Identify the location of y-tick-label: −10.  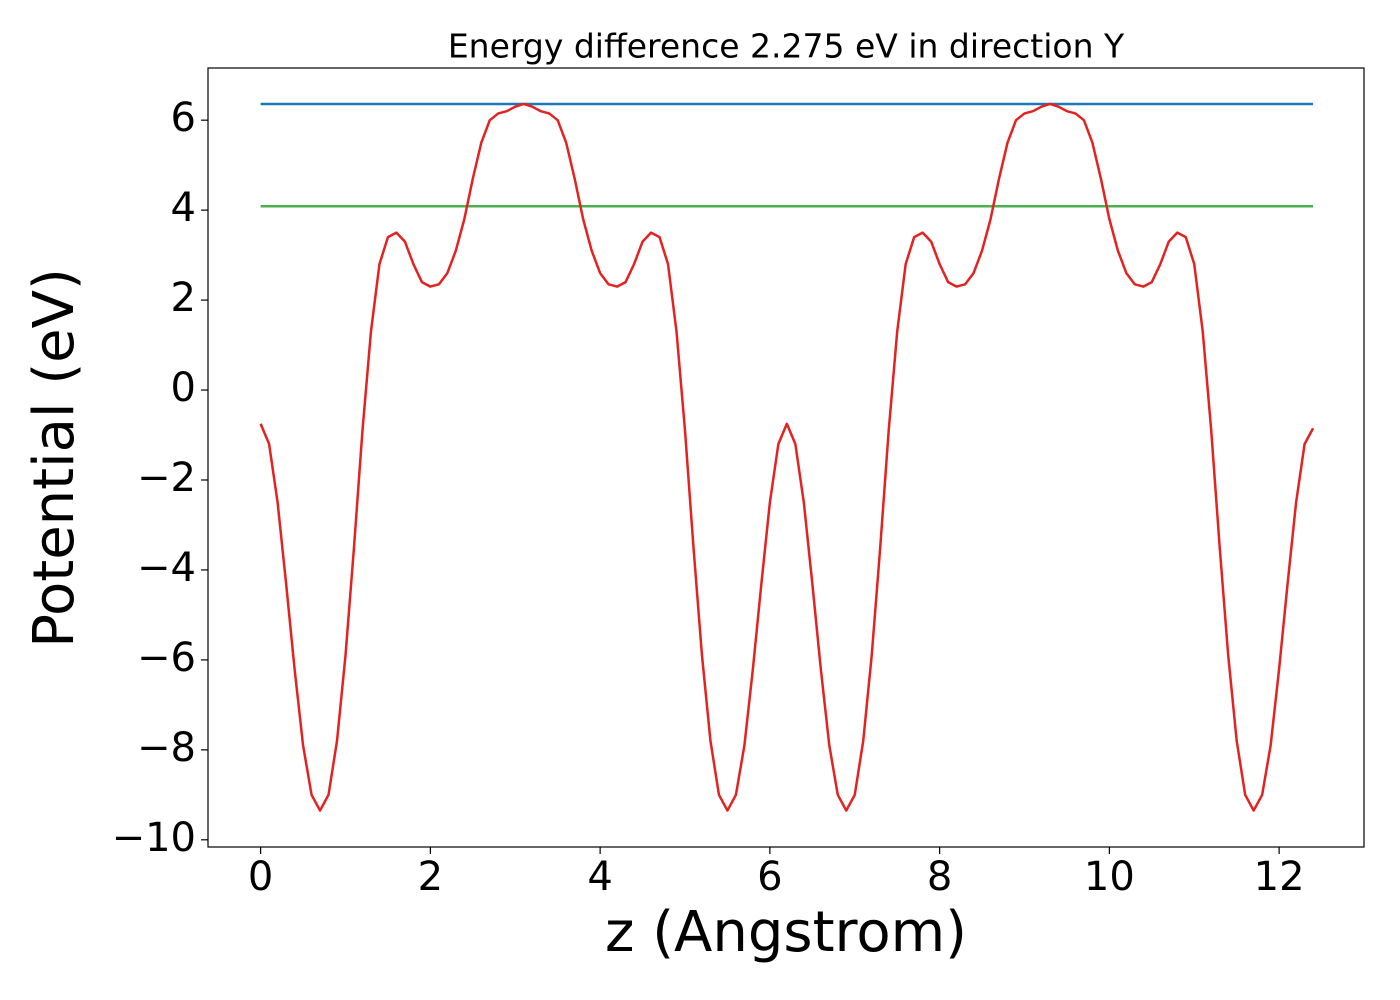
(154, 838).